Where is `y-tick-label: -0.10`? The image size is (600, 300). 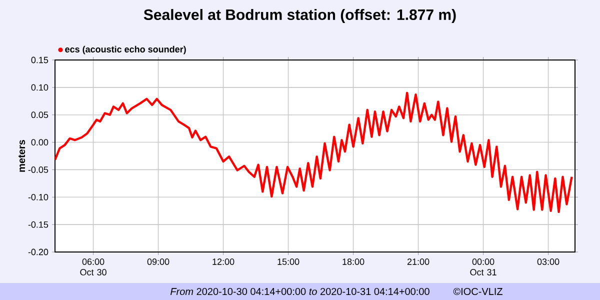
y-tick-label: -0.10 is located at coordinates (38, 197).